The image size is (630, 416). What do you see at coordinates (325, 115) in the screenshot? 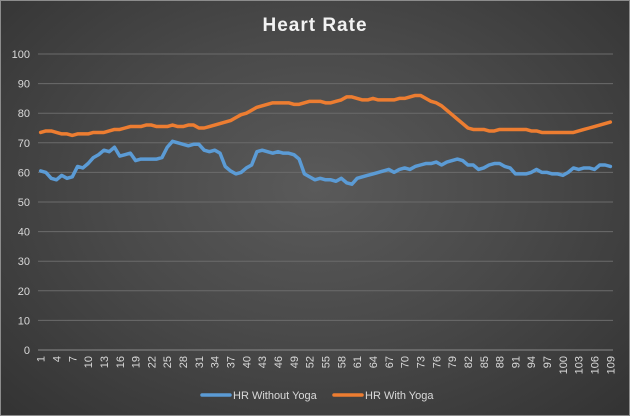
I see `series-line-hr-with-yoga` at bounding box center [325, 115].